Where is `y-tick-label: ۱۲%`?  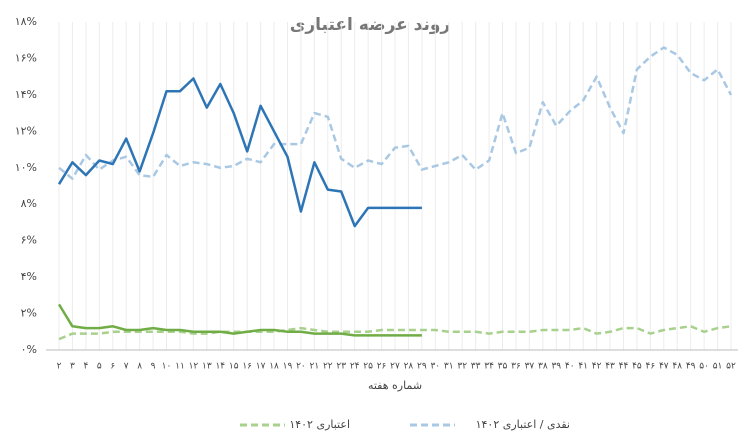
y-tick-label: ۱۲% is located at coordinates (26, 130).